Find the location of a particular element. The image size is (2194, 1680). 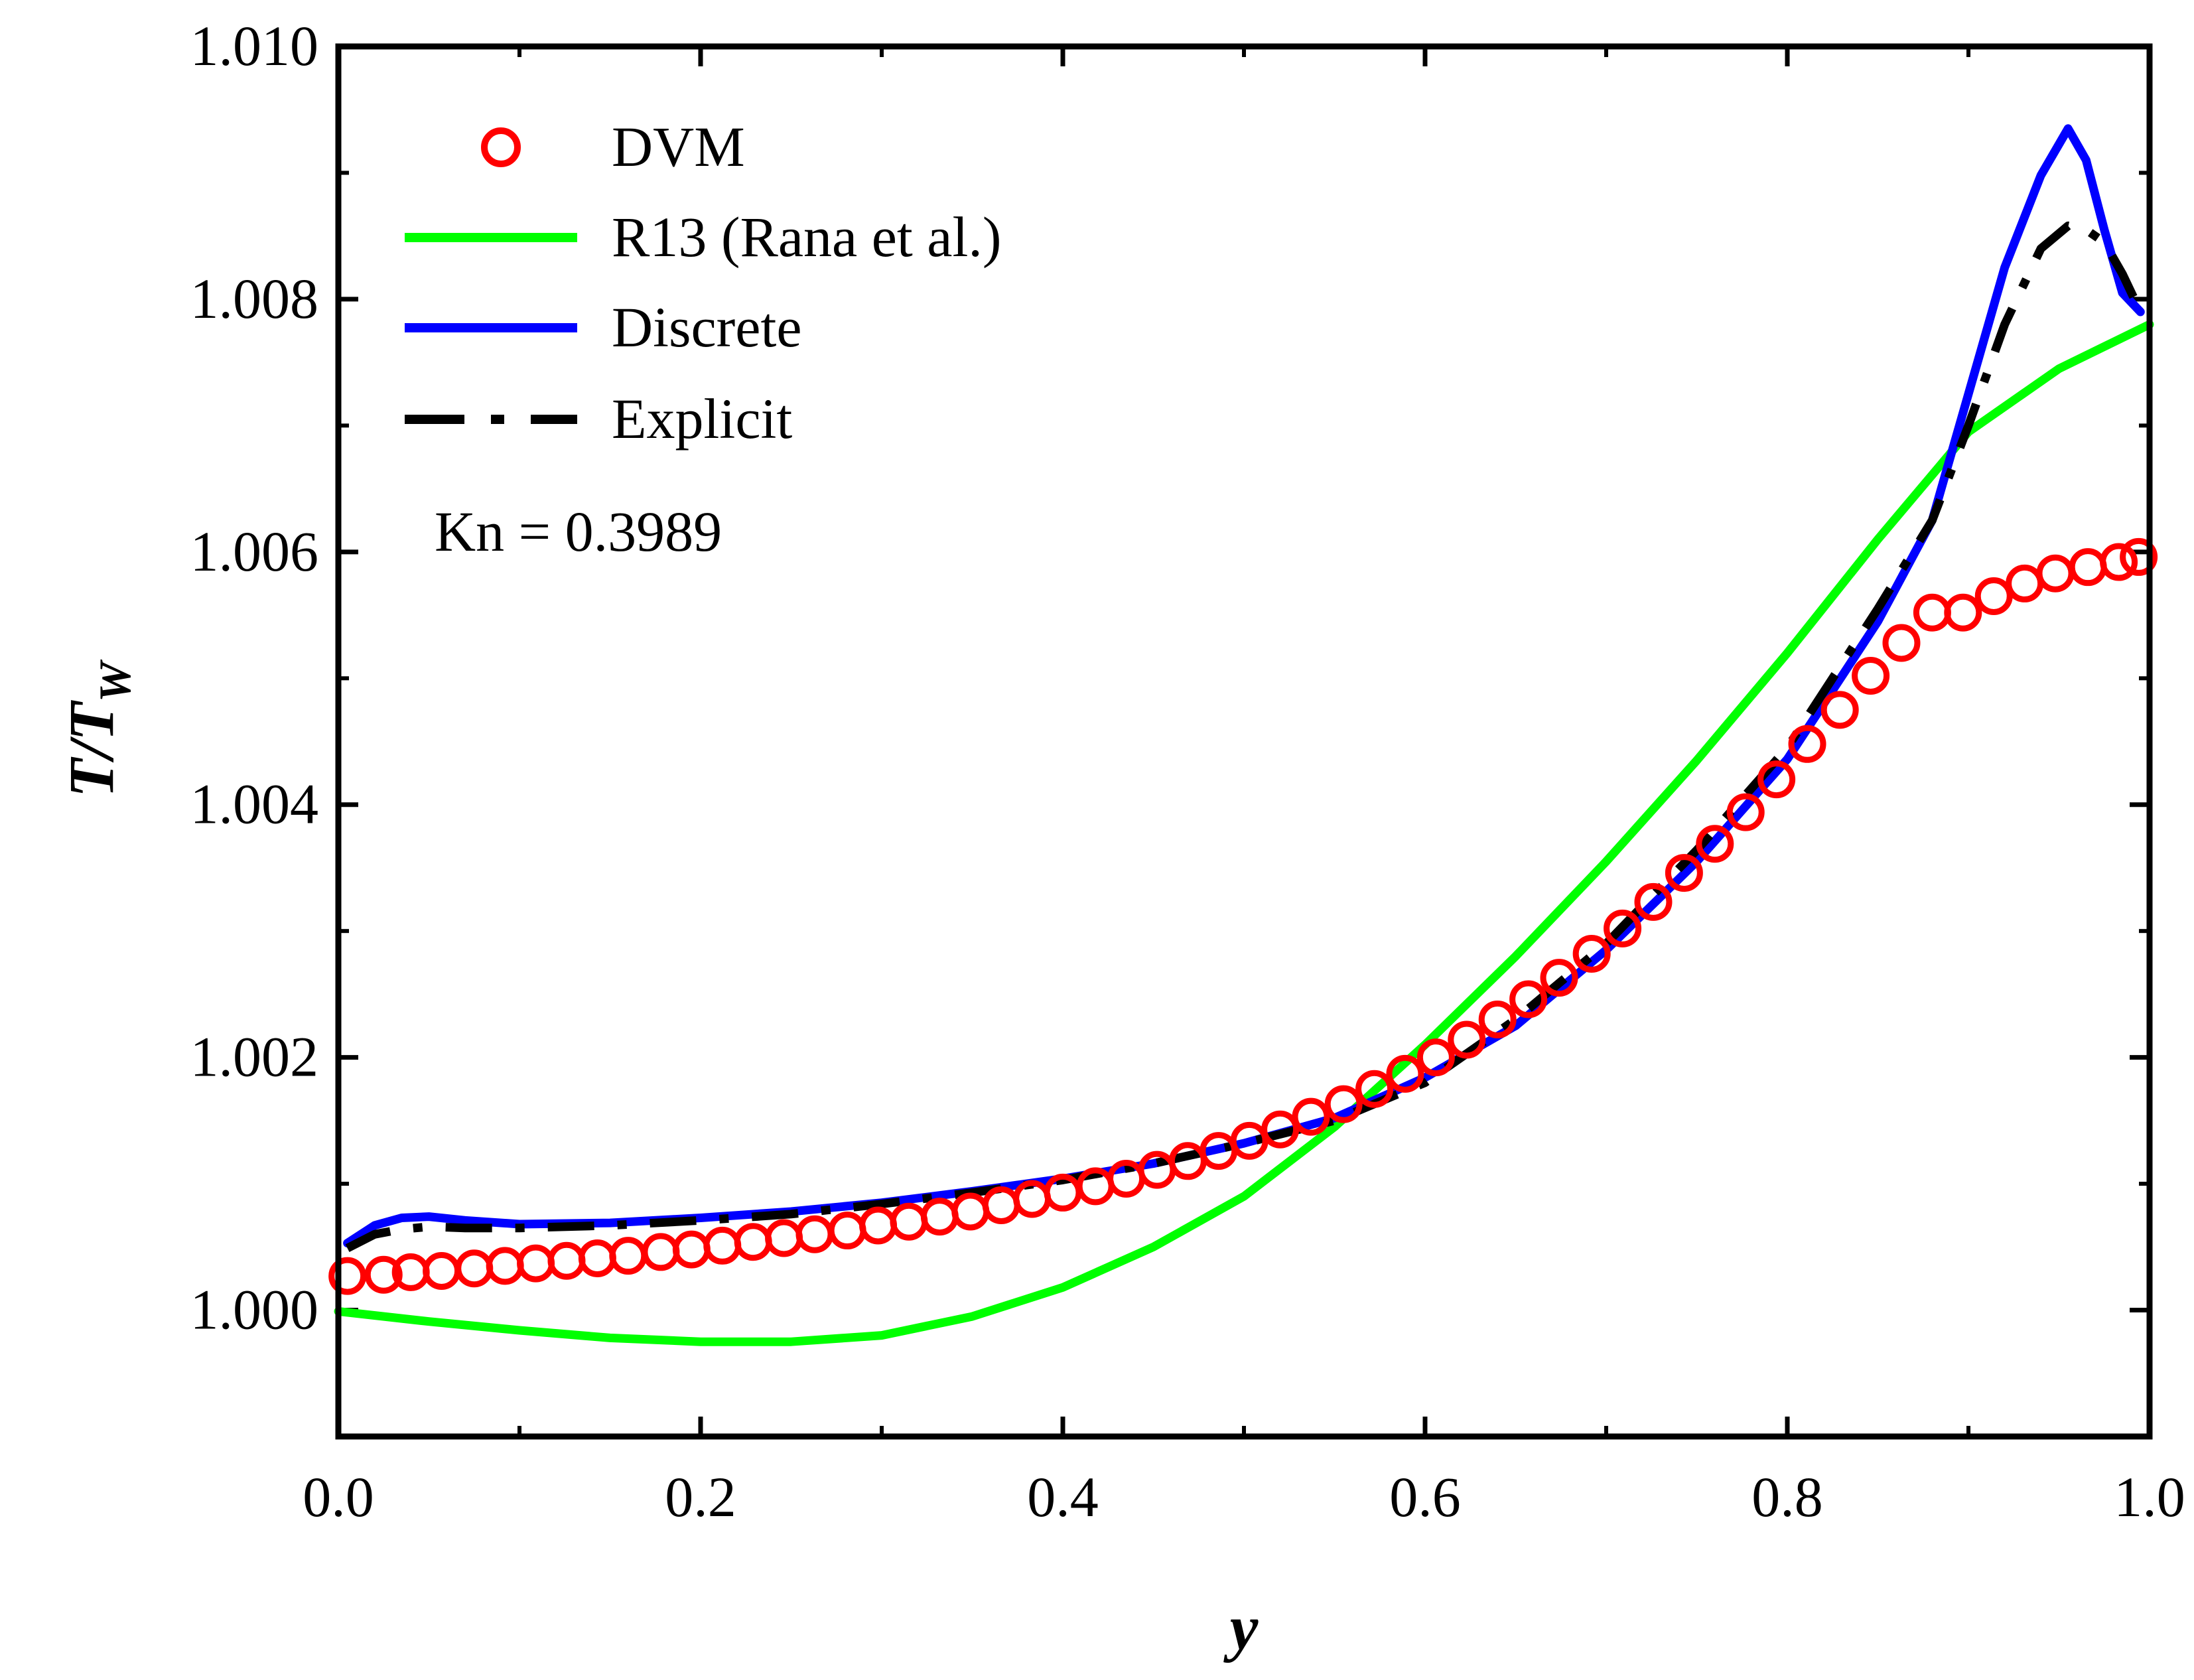

y-axis-title-main: T/T is located at coordinates (91, 749).